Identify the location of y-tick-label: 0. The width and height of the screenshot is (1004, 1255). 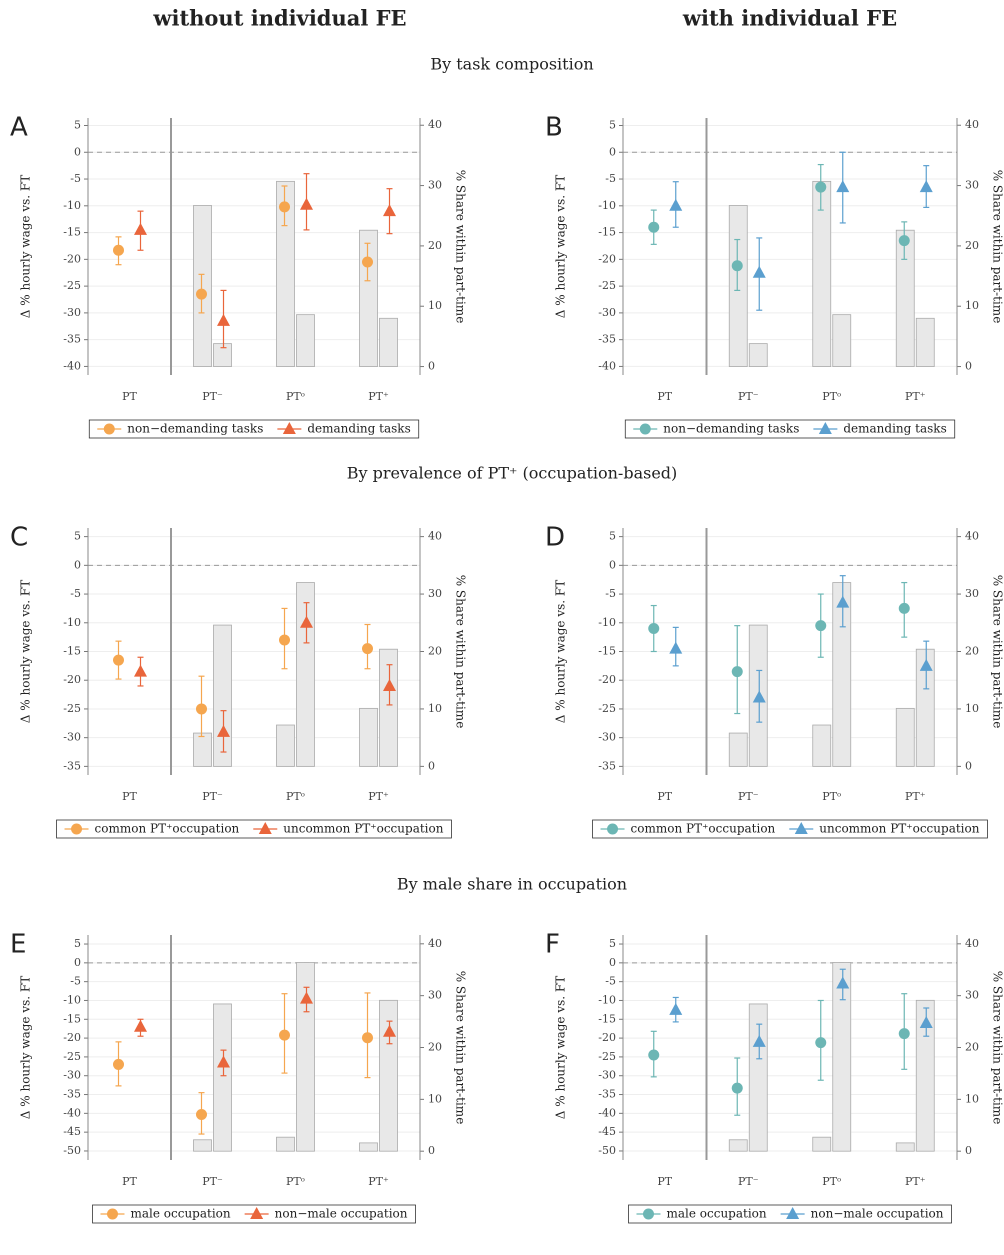
(612, 151).